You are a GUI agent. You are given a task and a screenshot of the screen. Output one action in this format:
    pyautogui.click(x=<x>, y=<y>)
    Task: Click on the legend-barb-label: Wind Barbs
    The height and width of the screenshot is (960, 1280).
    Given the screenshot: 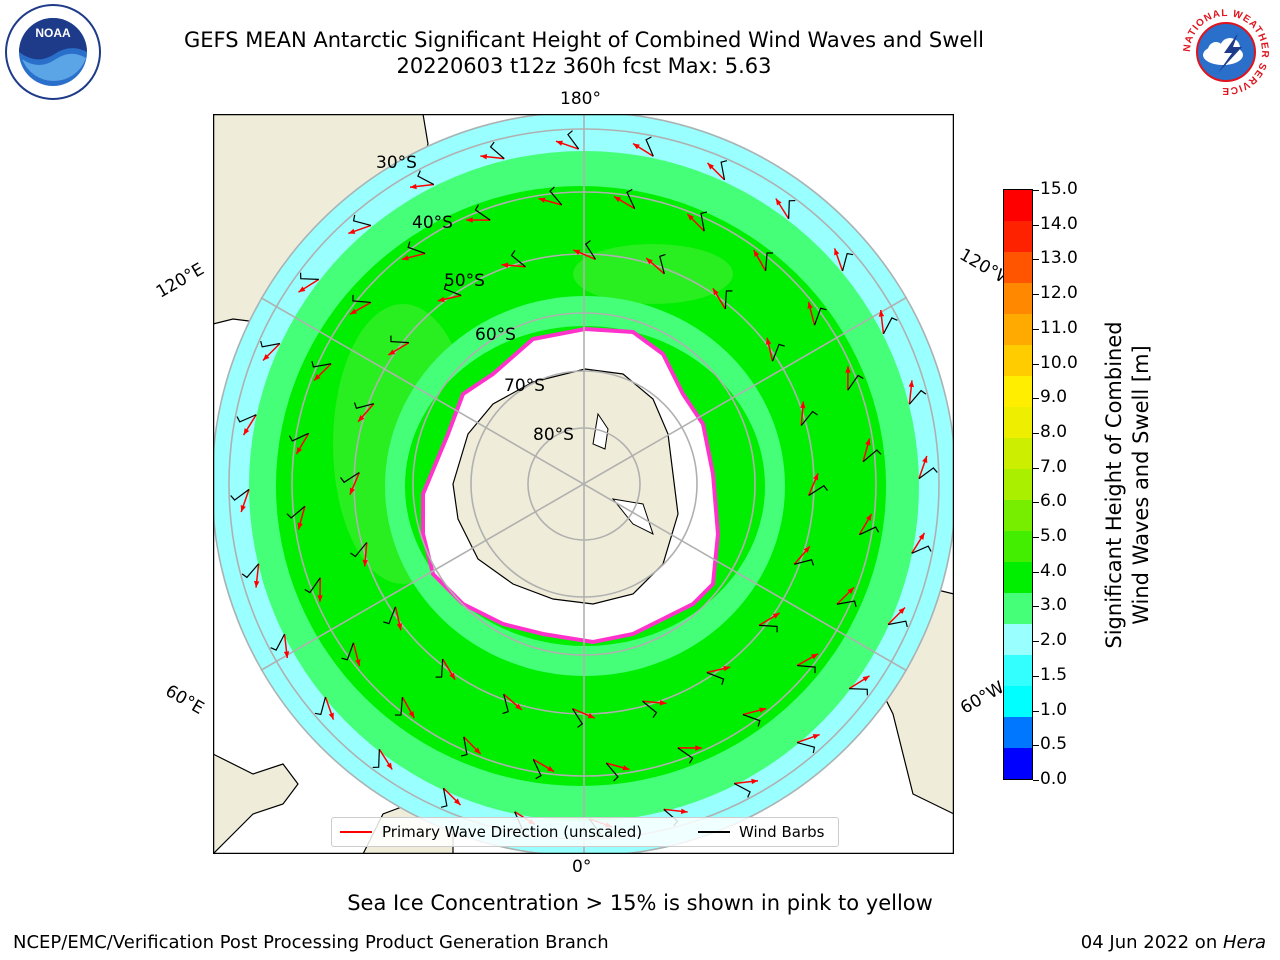 What is the action you would take?
    pyautogui.click(x=782, y=832)
    